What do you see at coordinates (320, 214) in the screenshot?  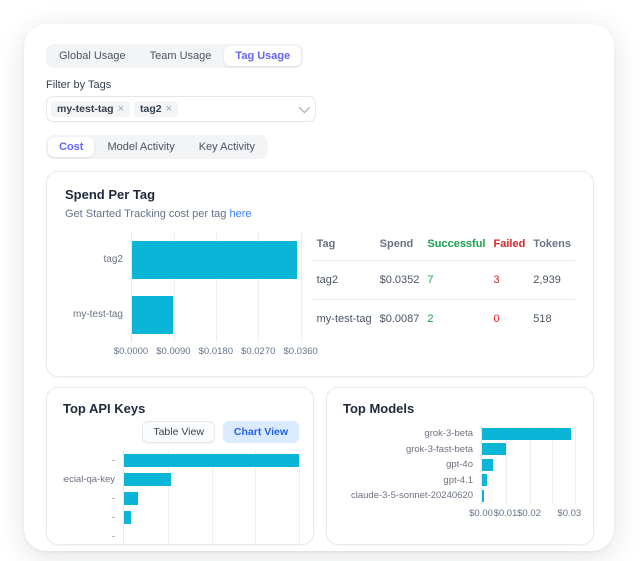 I see `card-subtitle: Get Started Tracking cost per tag here` at bounding box center [320, 214].